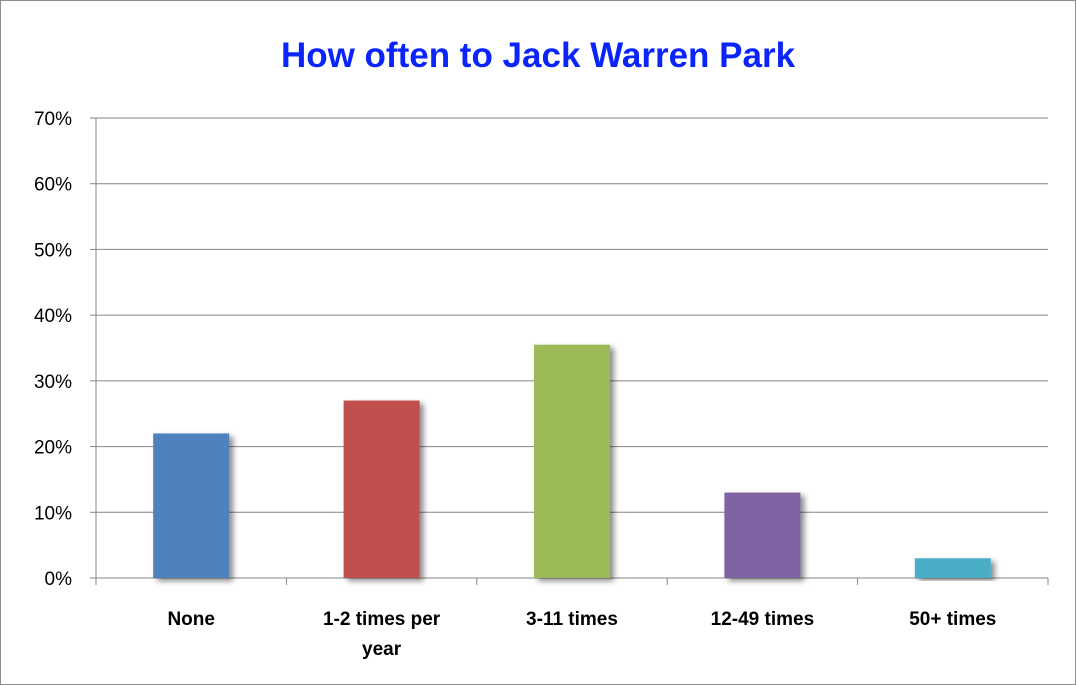  I want to click on y-tick-label: 20%, so click(53, 448).